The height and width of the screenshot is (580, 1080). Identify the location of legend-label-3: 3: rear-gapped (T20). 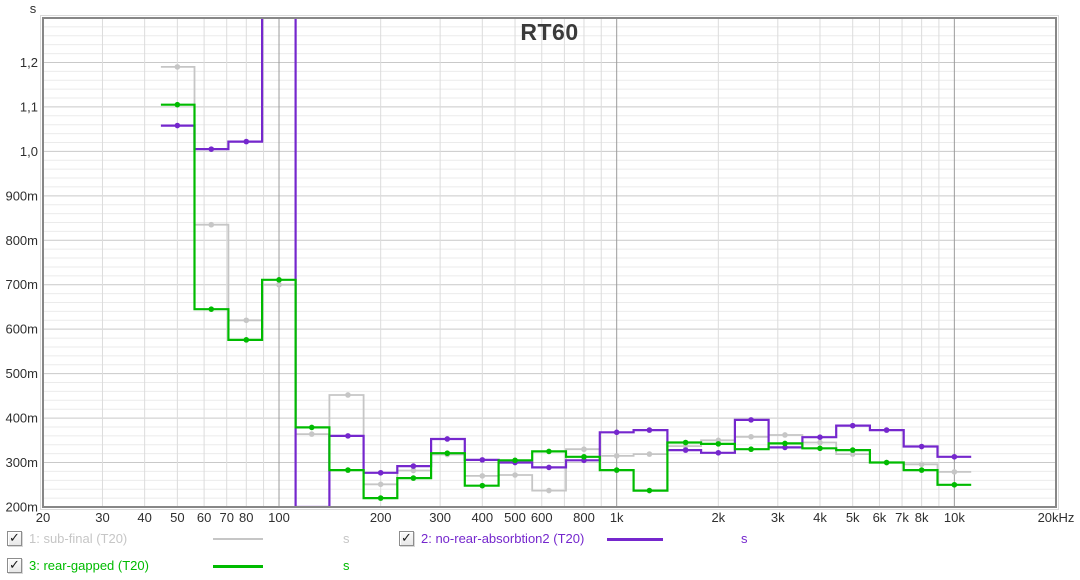
(89, 565).